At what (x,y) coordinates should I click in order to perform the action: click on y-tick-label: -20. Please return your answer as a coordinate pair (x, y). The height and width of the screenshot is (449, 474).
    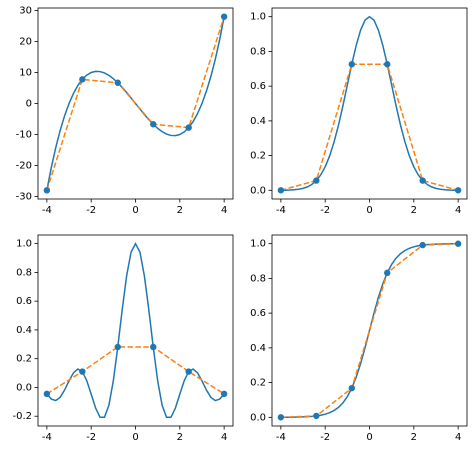
    Looking at the image, I should click on (24, 166).